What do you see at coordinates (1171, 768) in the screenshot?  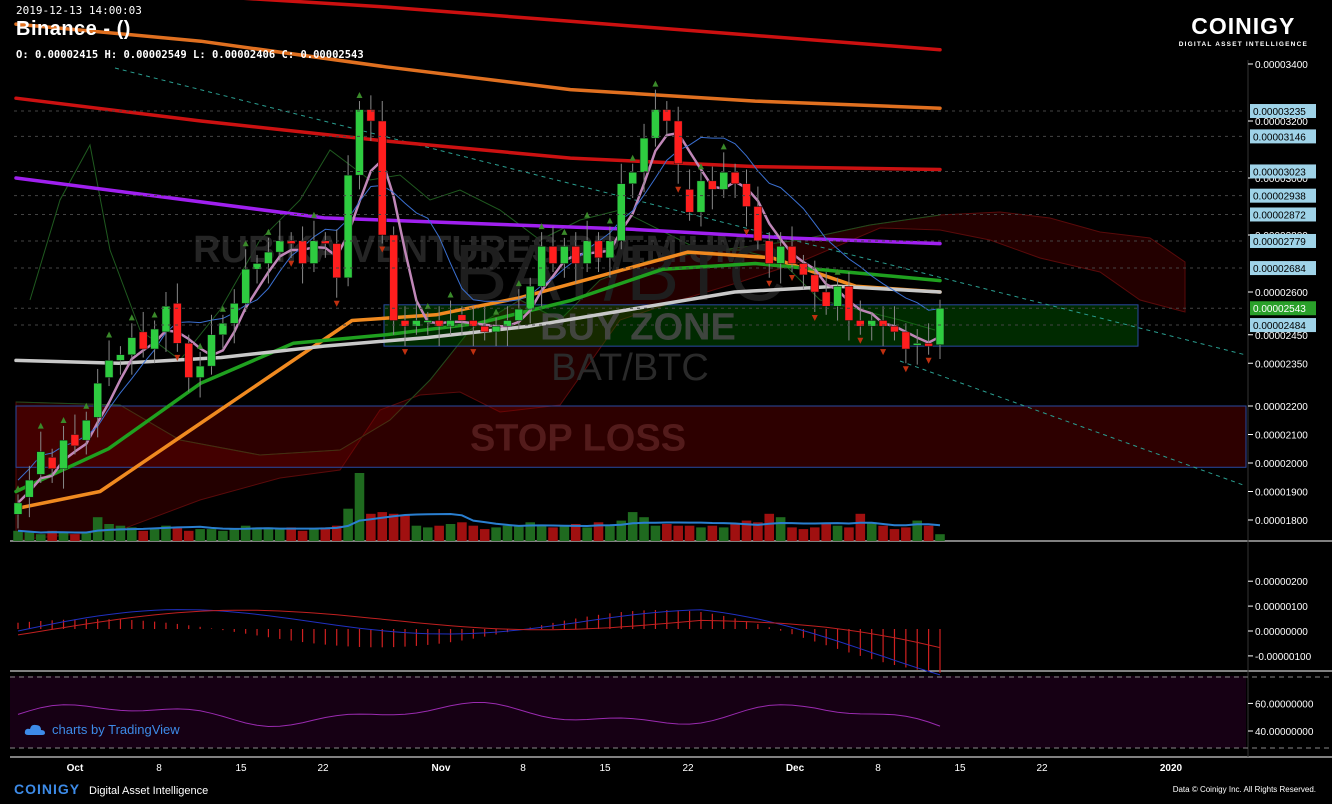 I see `x-tick-label: 2020` at bounding box center [1171, 768].